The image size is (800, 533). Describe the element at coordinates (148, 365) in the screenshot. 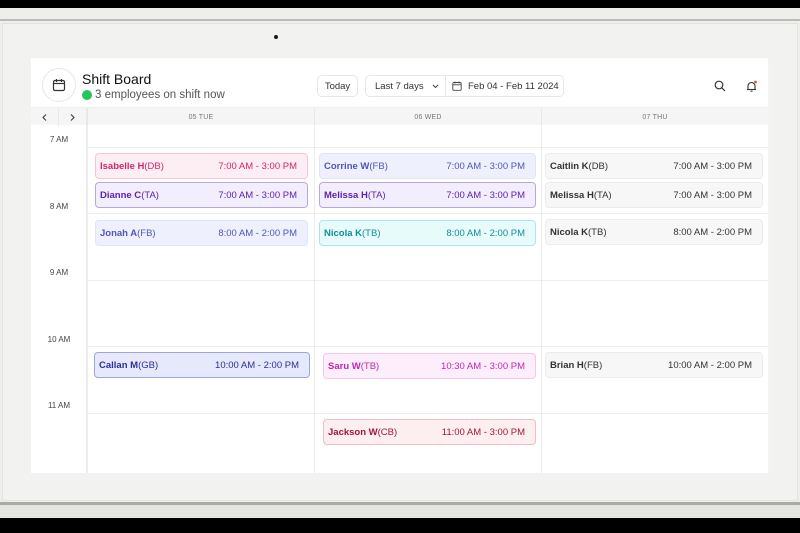

I see `employee-role: (GB)` at that location.